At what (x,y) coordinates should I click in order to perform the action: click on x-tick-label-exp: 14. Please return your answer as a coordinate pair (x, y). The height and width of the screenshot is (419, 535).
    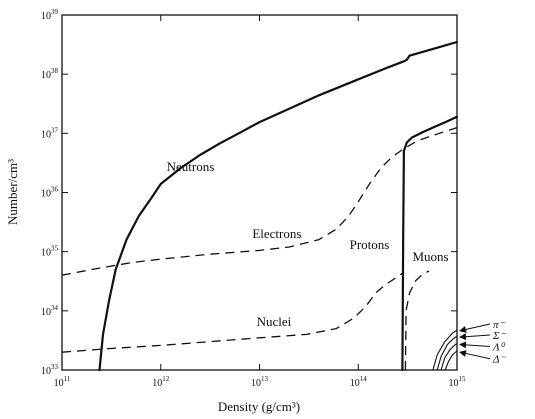
    Looking at the image, I should click on (364, 379).